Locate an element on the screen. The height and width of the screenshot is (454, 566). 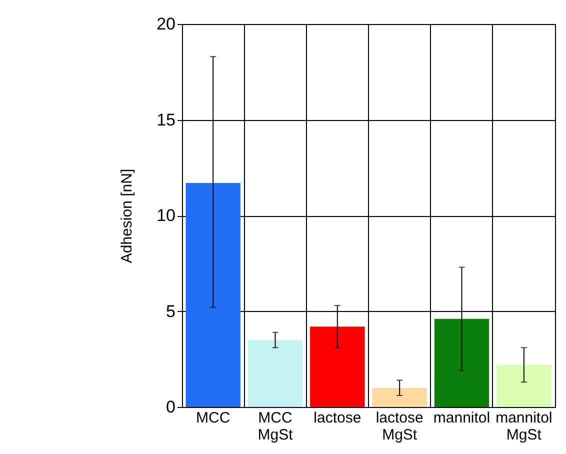
x-tick-label: lactose is located at coordinates (338, 418).